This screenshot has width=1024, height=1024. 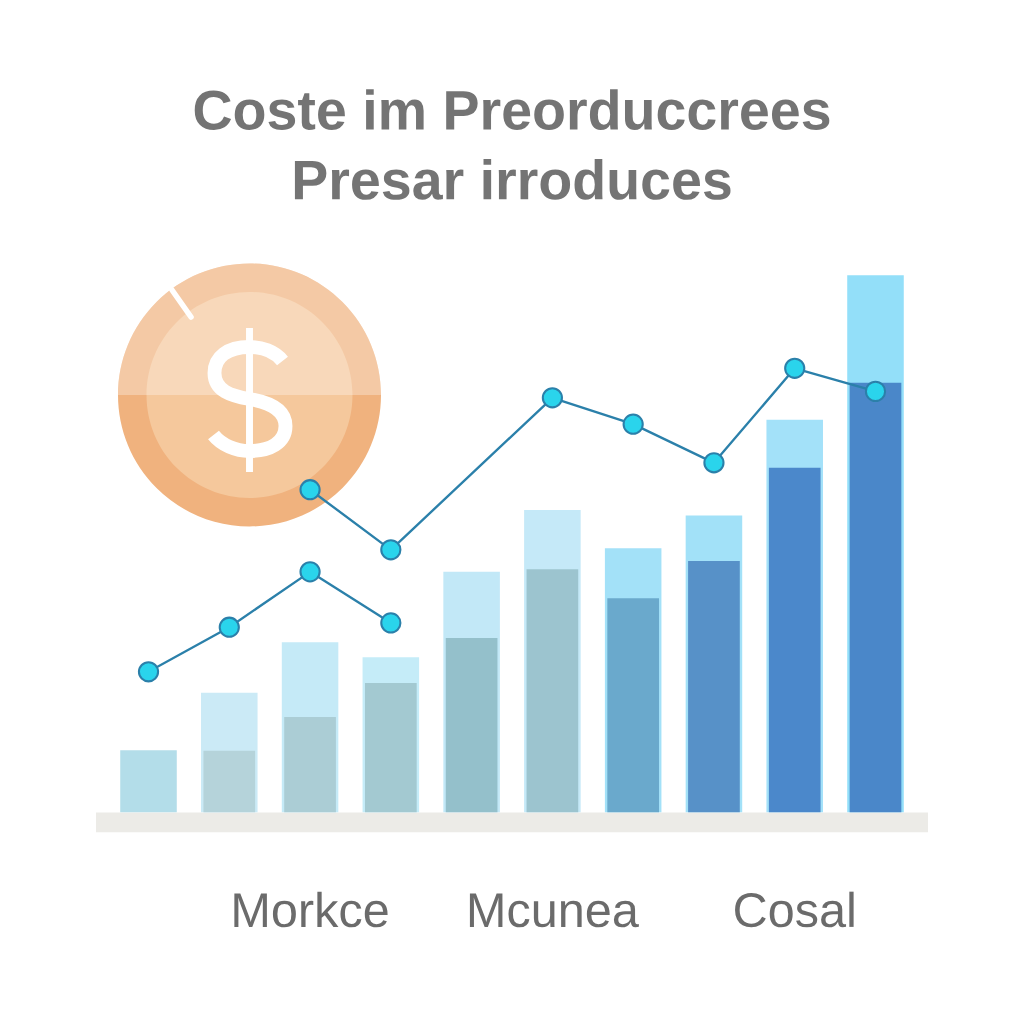 What do you see at coordinates (554, 910) in the screenshot?
I see `x-tick-label: Mcunea` at bounding box center [554, 910].